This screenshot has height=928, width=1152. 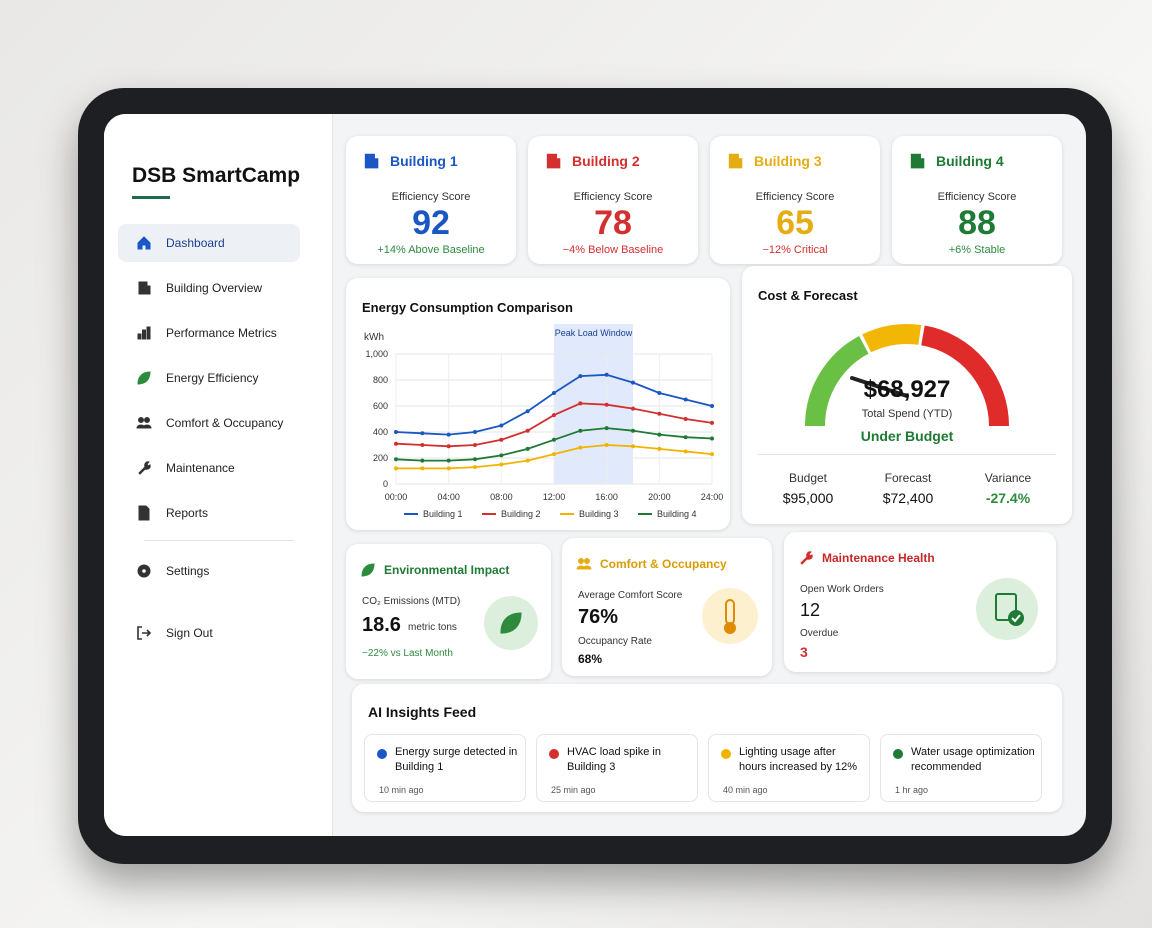 What do you see at coordinates (615, 641) in the screenshot?
I see `occupancy-label: Occupancy Rate` at bounding box center [615, 641].